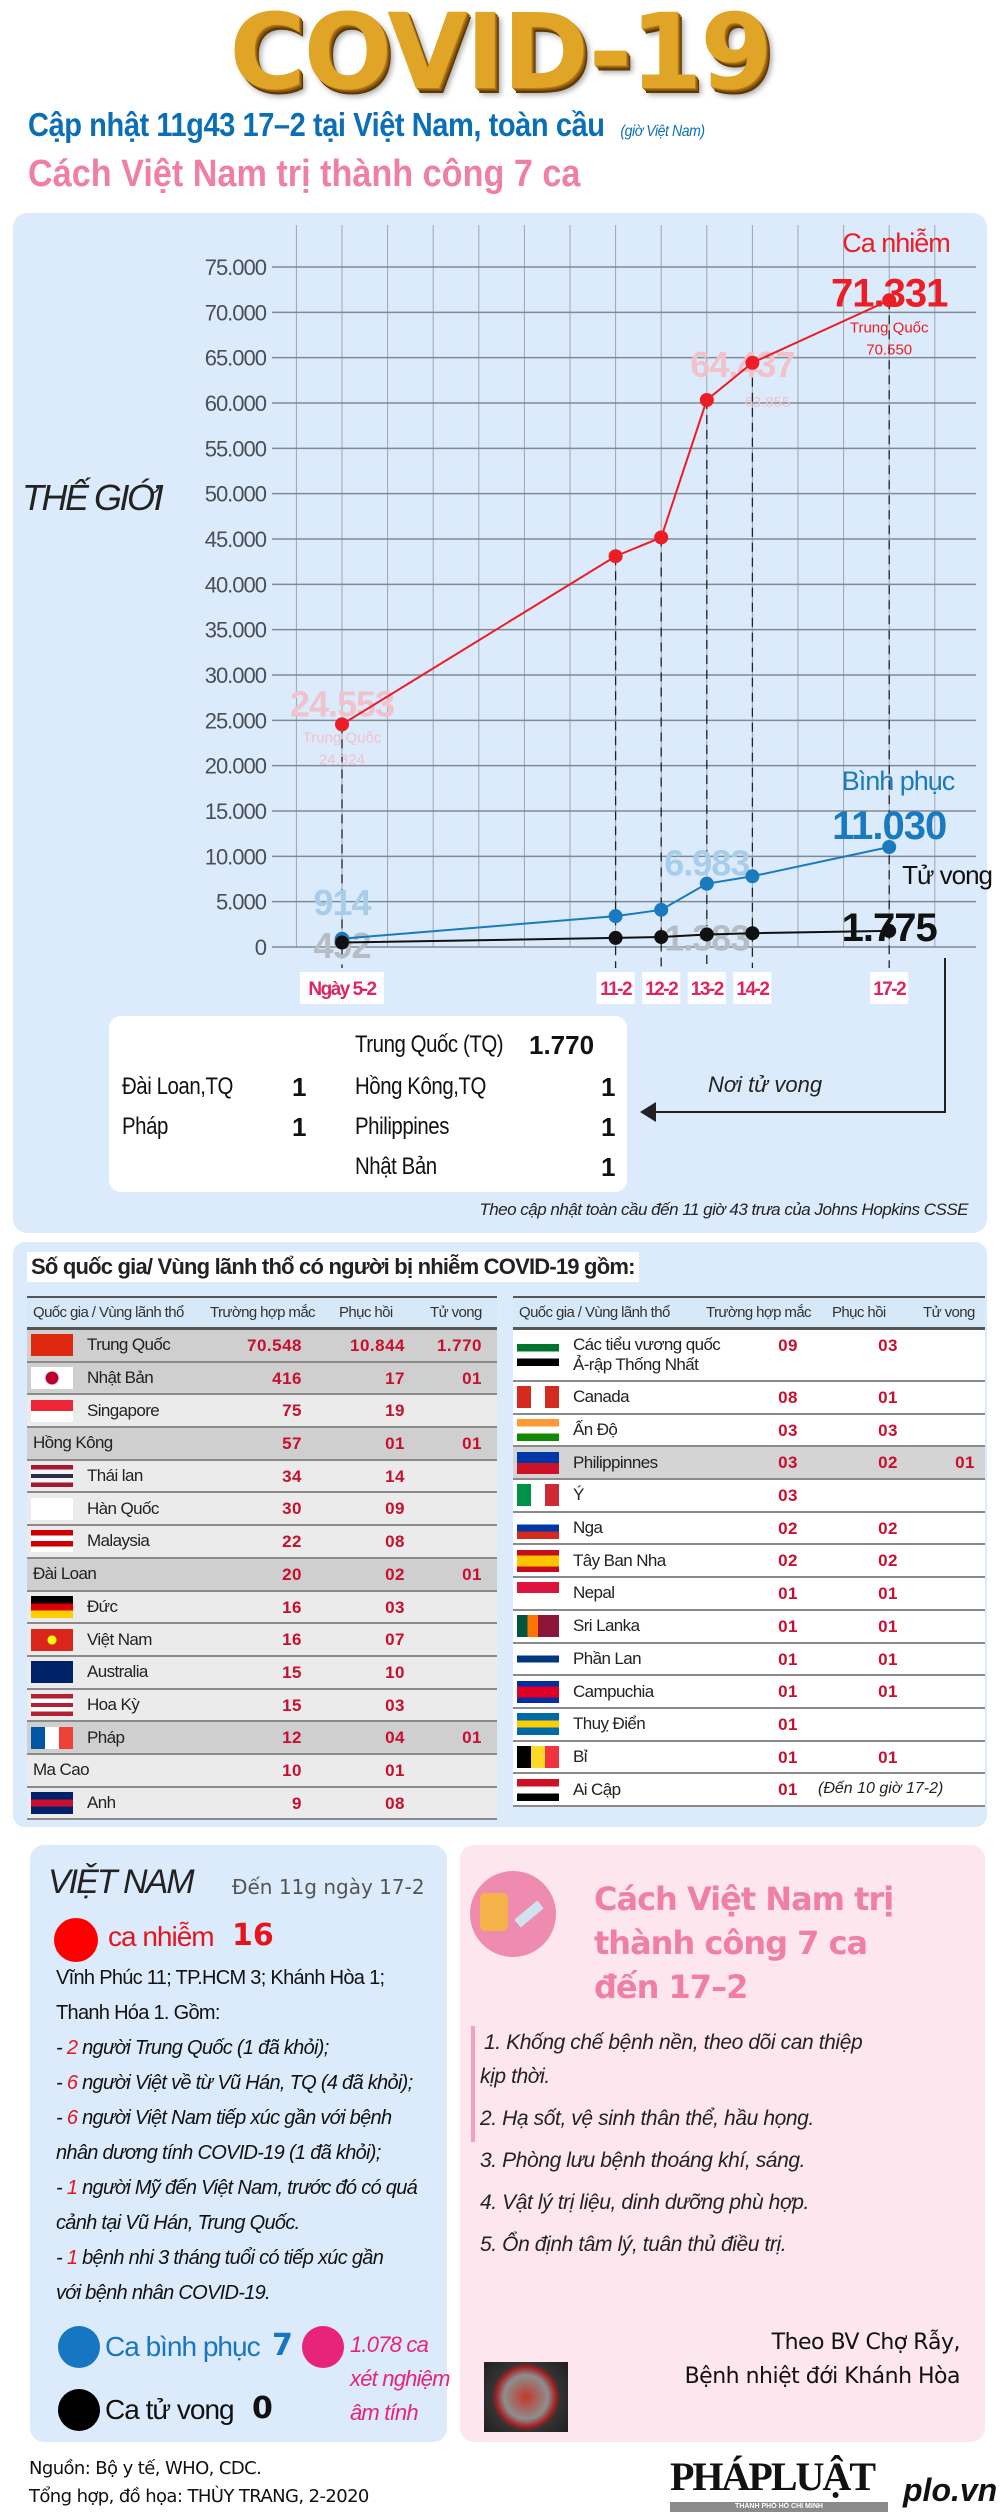 This screenshot has width=1000, height=2519. What do you see at coordinates (101, 1802) in the screenshot?
I see `country-name: Anh` at bounding box center [101, 1802].